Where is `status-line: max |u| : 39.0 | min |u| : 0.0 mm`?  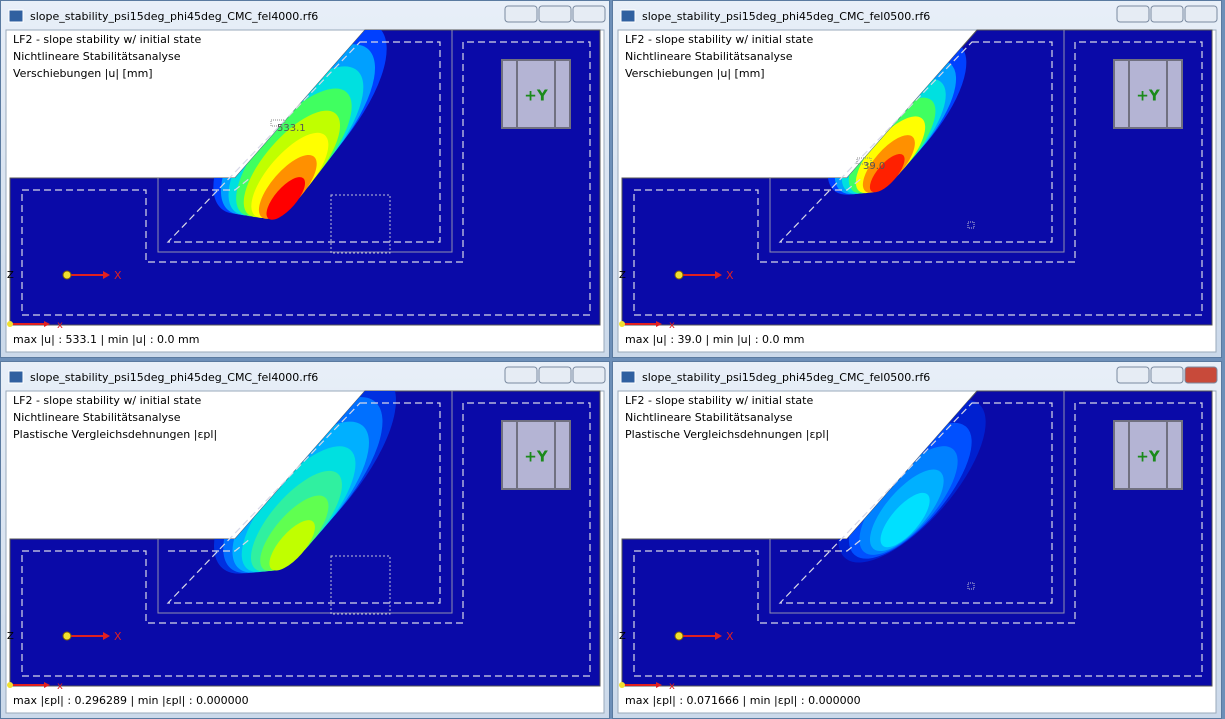 status-line: max |u| : 39.0 | min |u| : 0.0 mm is located at coordinates (714, 339).